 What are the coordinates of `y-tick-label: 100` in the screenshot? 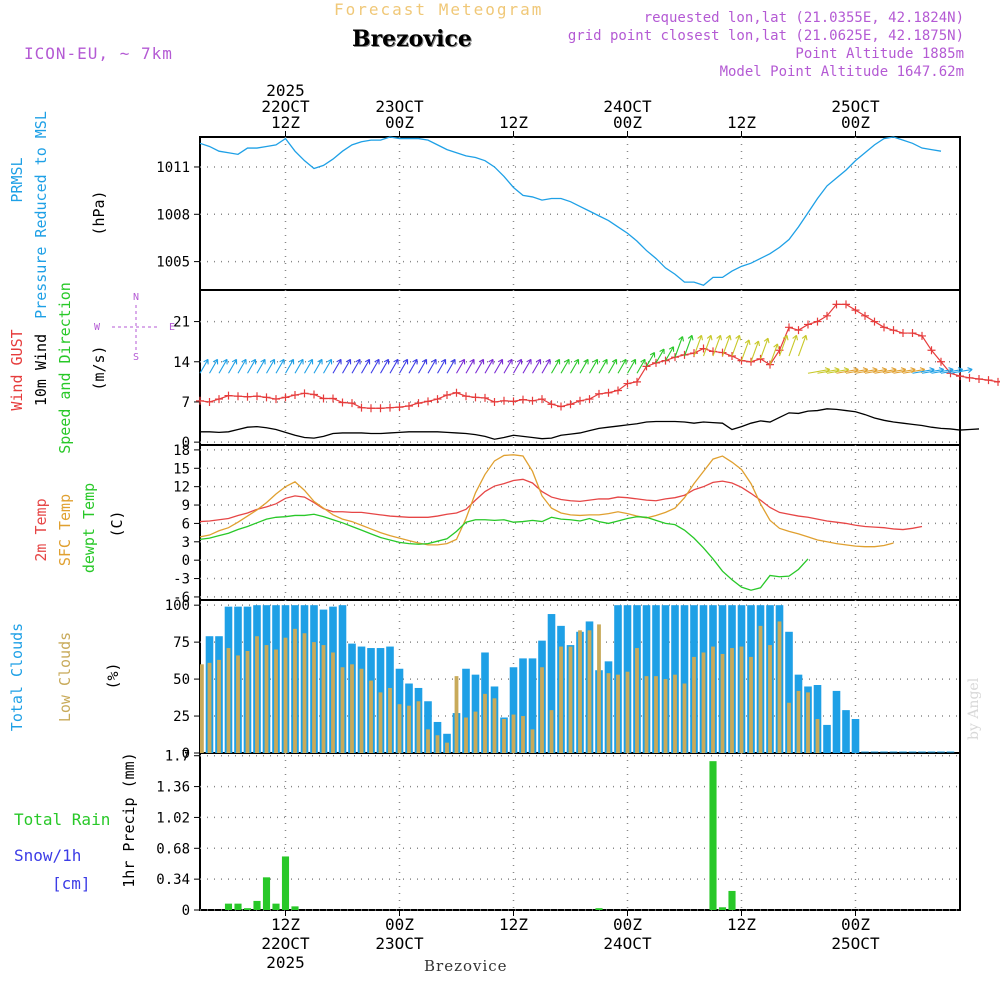 It's located at (177, 606).